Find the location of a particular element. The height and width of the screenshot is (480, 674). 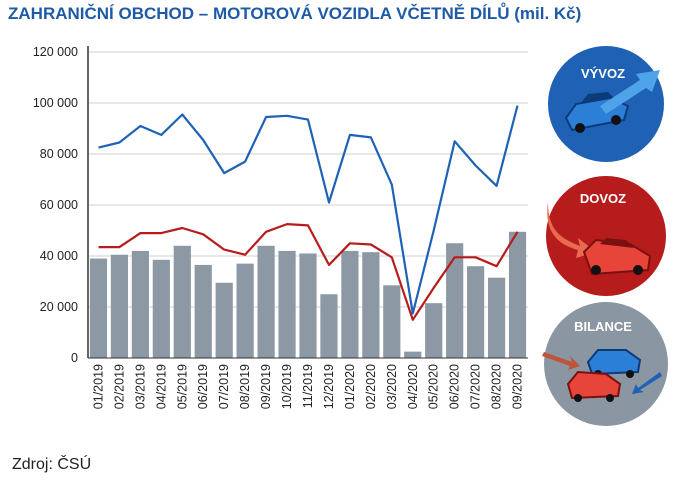

export-arrow-icon is located at coordinates (630, 92).